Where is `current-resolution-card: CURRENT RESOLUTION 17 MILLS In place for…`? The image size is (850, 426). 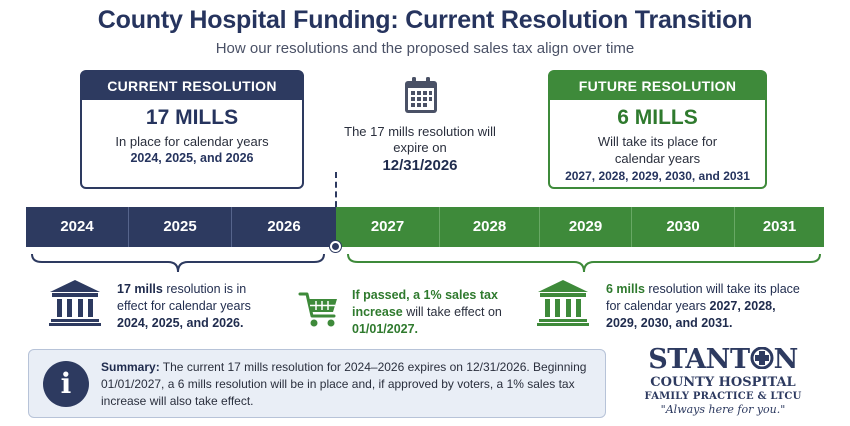 current-resolution-card: CURRENT RESOLUTION 17 MILLS In place for… is located at coordinates (192, 129).